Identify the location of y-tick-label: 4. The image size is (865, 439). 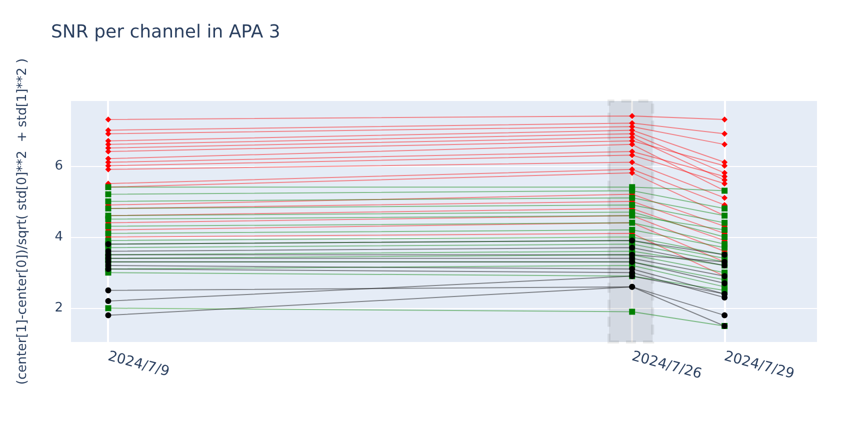
(58, 236).